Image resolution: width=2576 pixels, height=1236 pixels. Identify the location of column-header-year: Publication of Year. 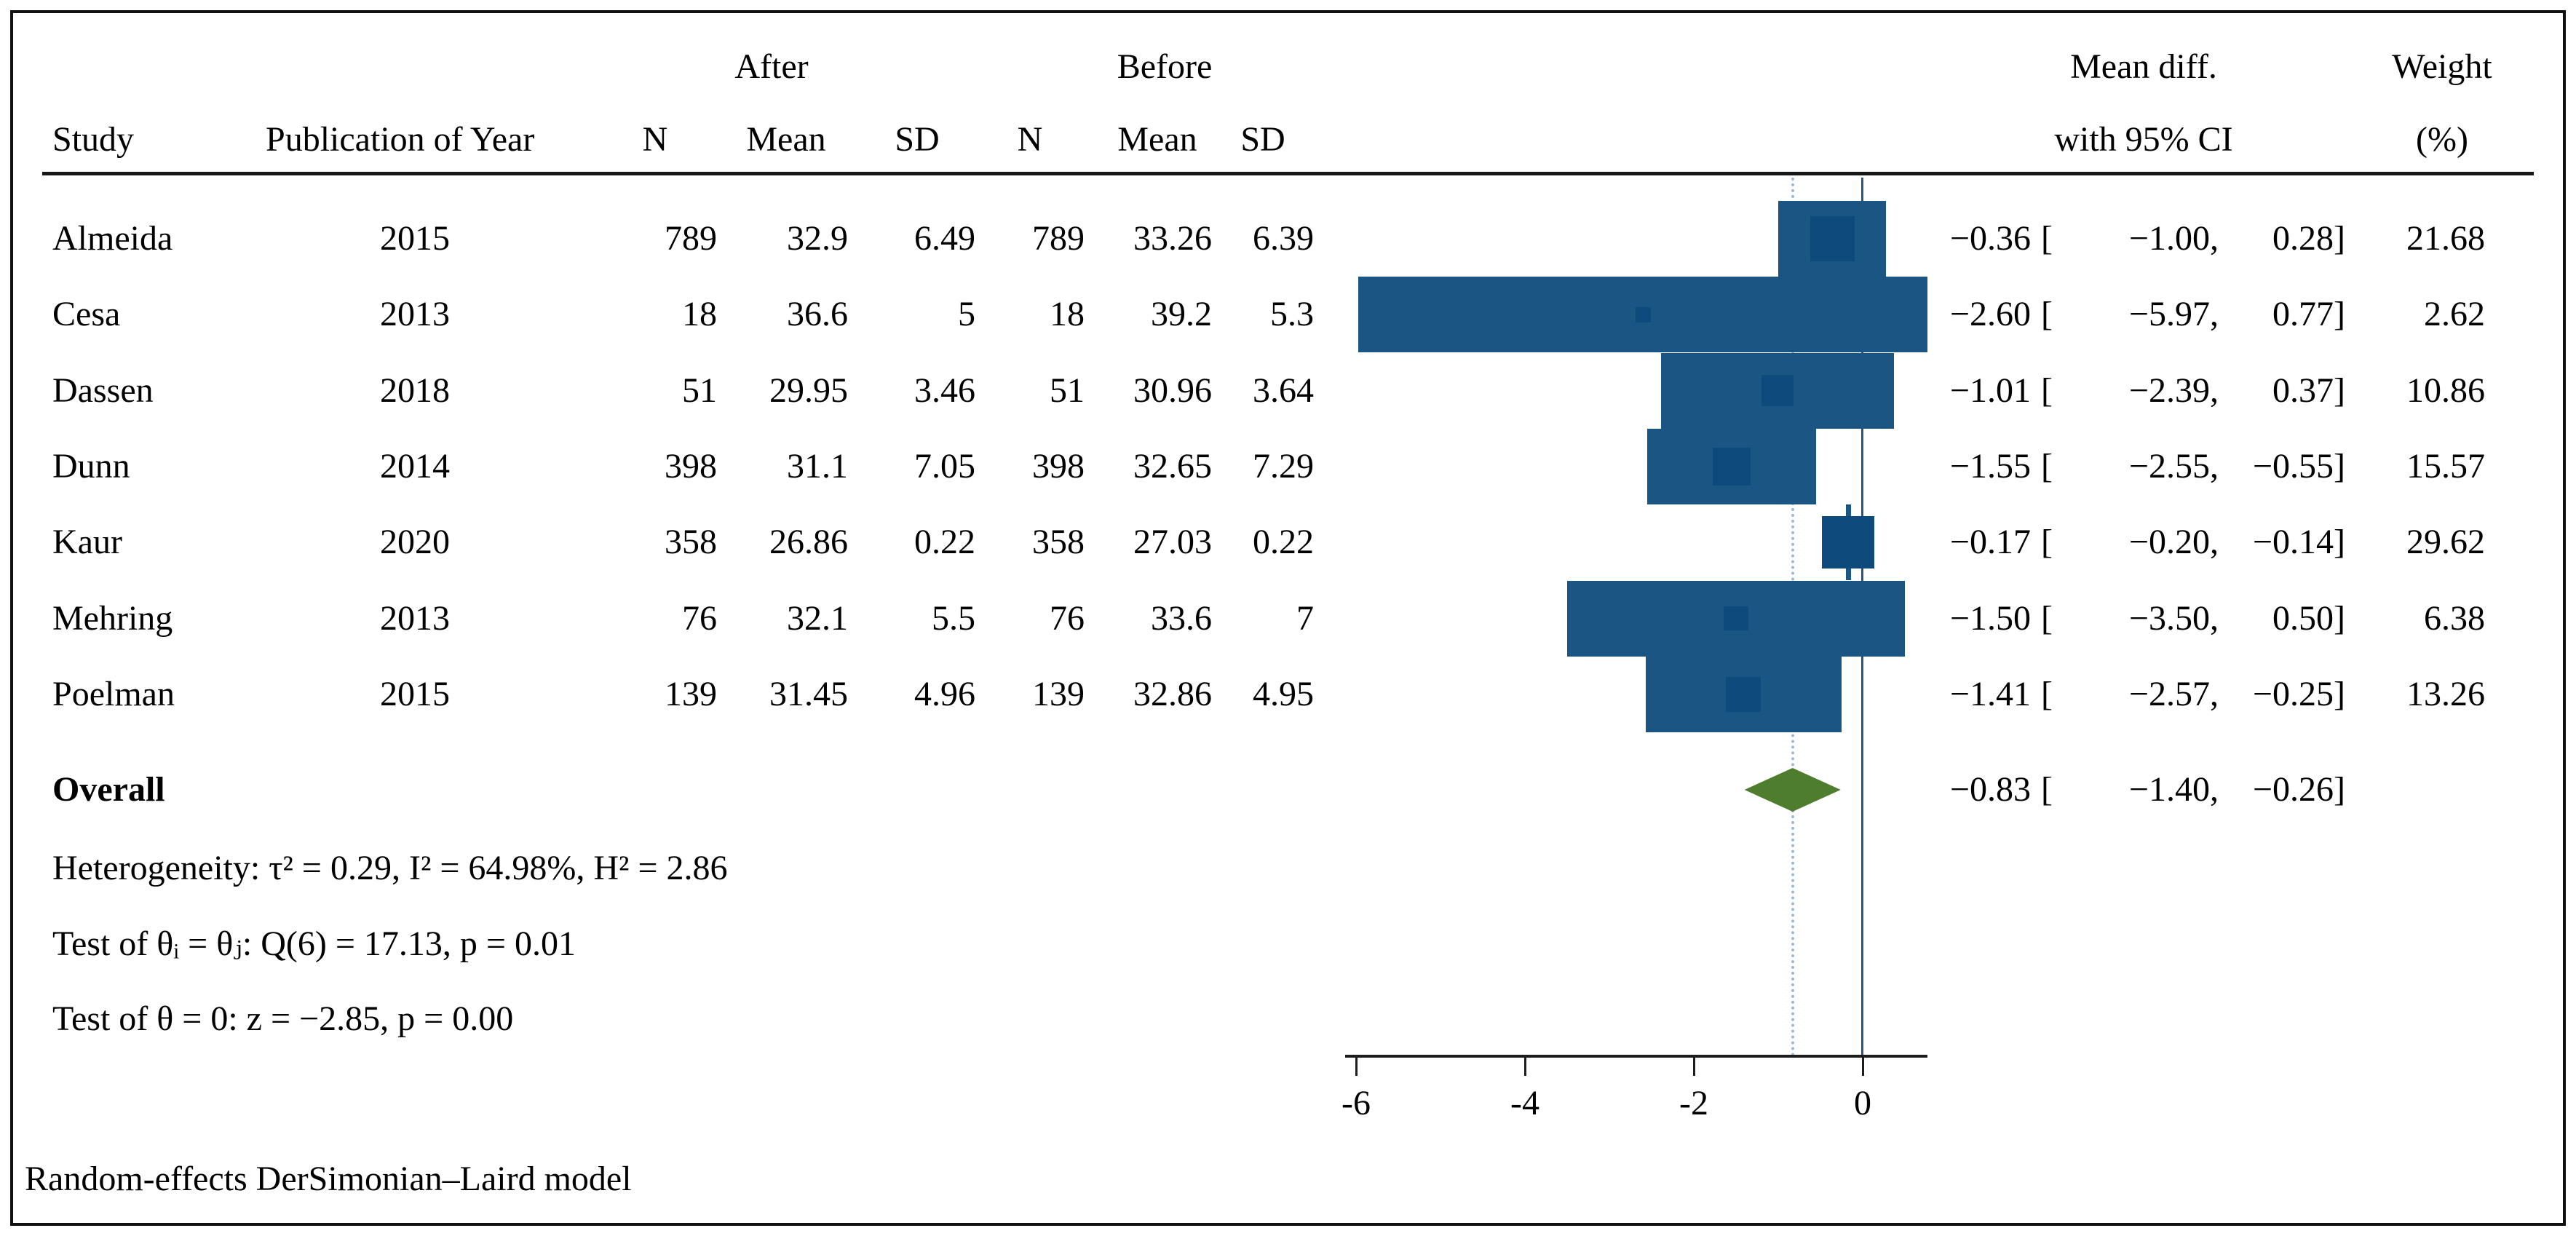
(400, 139).